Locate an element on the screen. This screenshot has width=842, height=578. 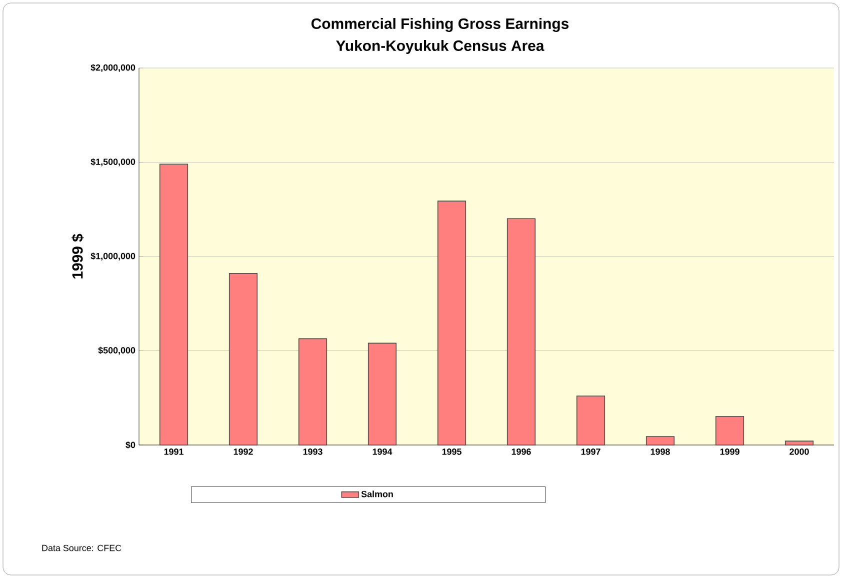
legend-label: Salmon is located at coordinates (377, 494).